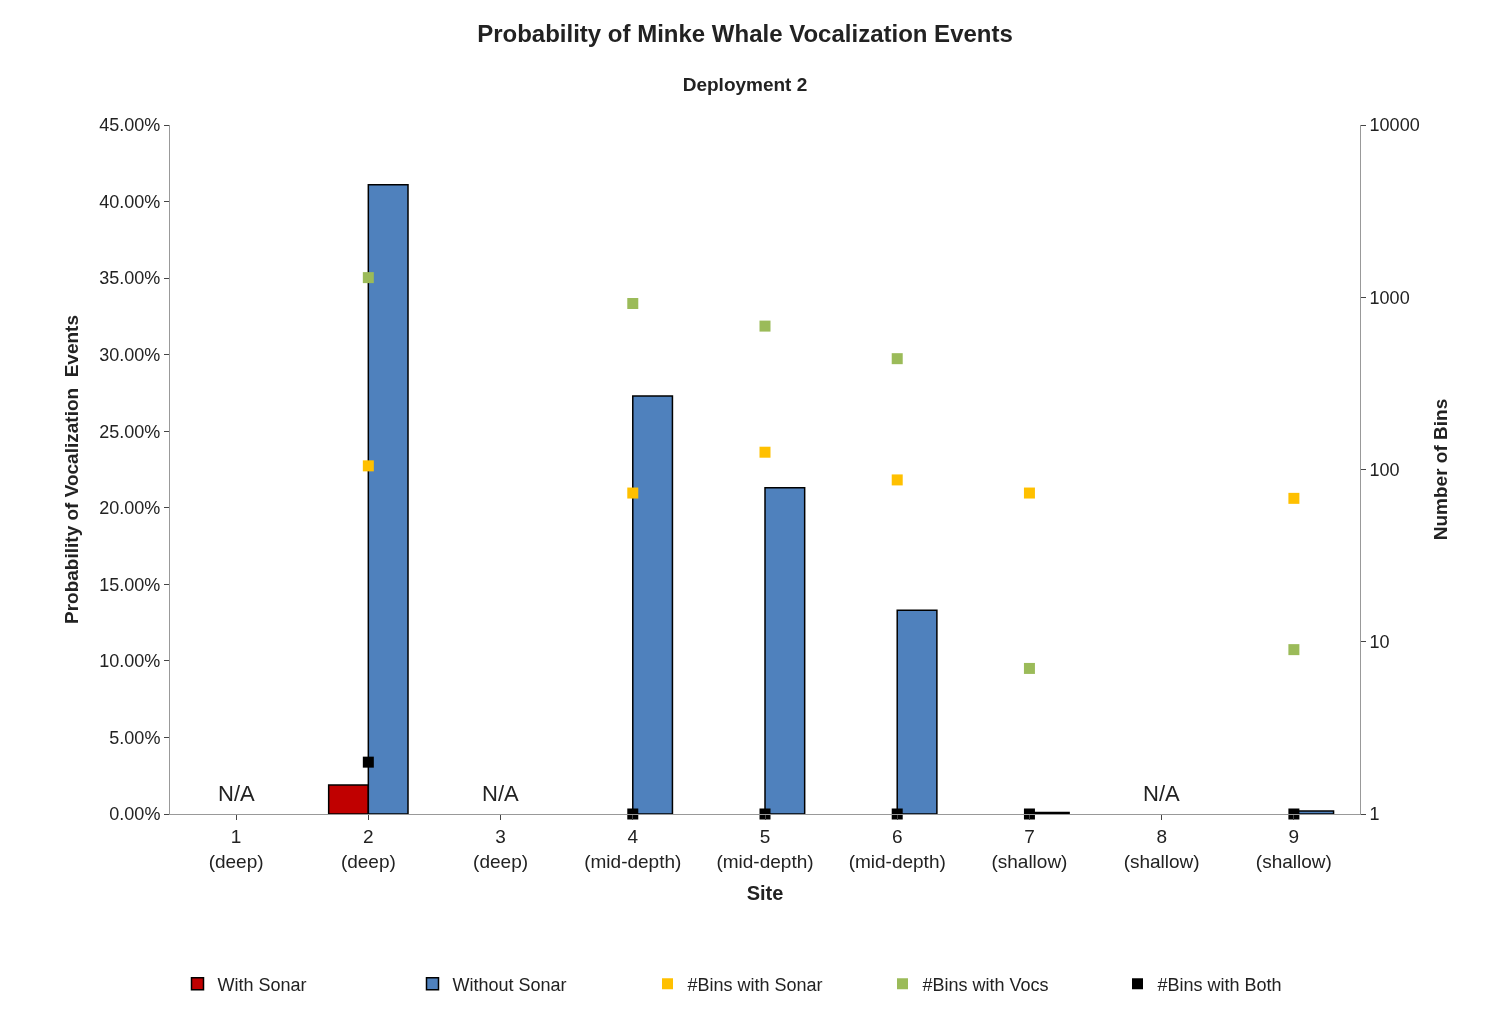 This screenshot has height=1024, width=1490. What do you see at coordinates (1374, 814) in the screenshot?
I see `y2-tick-label: 1` at bounding box center [1374, 814].